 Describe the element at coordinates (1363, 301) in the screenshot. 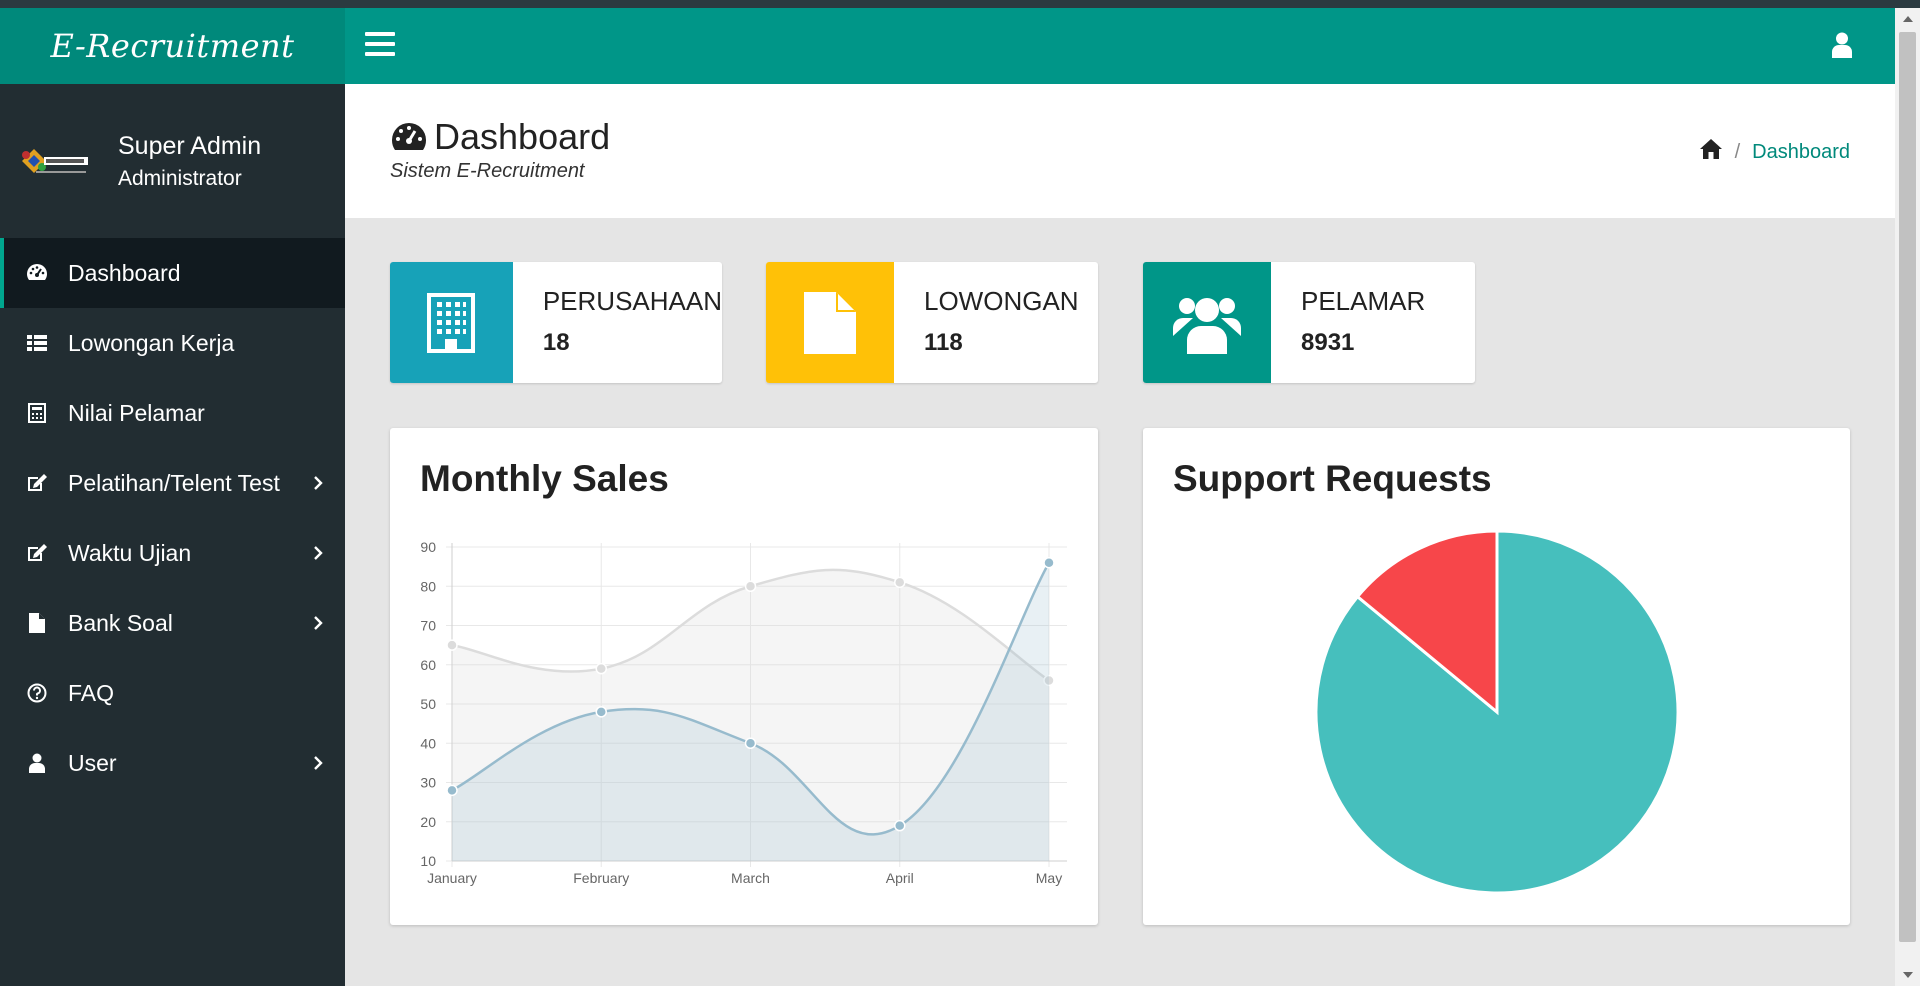

I see `info-box-label: PELAMAR` at that location.